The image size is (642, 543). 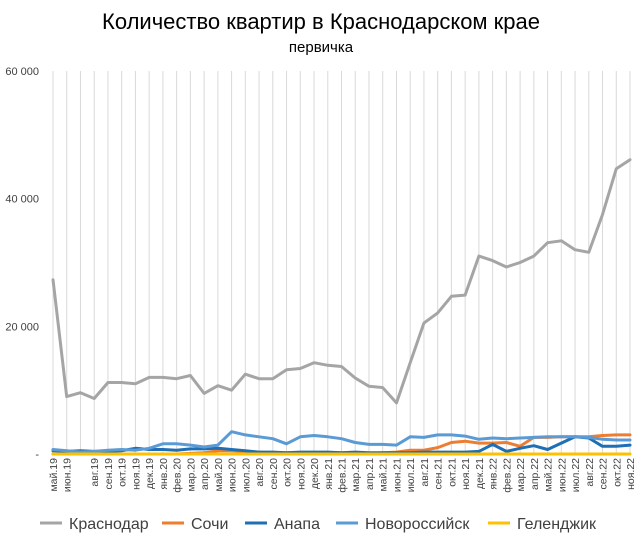 What do you see at coordinates (95, 472) in the screenshot?
I see `x-tick-label: авг.19` at bounding box center [95, 472].